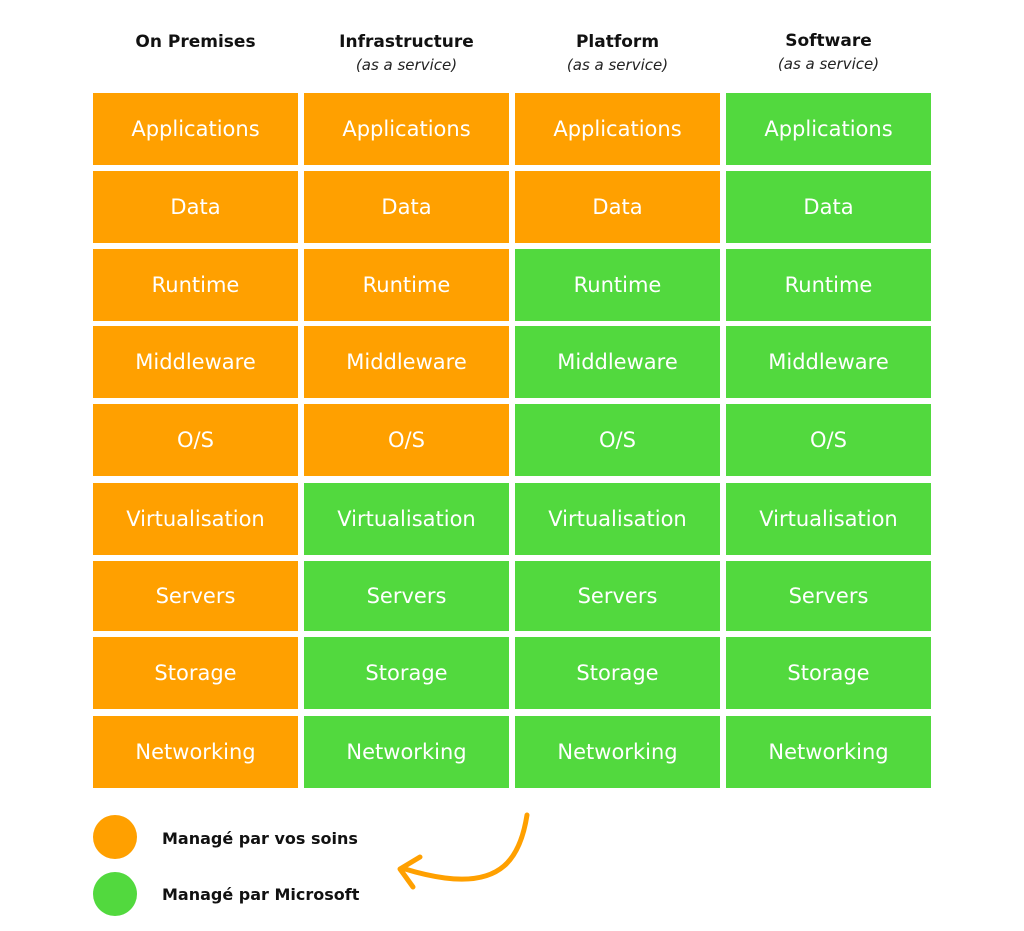 This screenshot has width=1024, height=931. Describe the element at coordinates (617, 673) in the screenshot. I see `cell-storage-3: Storage` at that location.